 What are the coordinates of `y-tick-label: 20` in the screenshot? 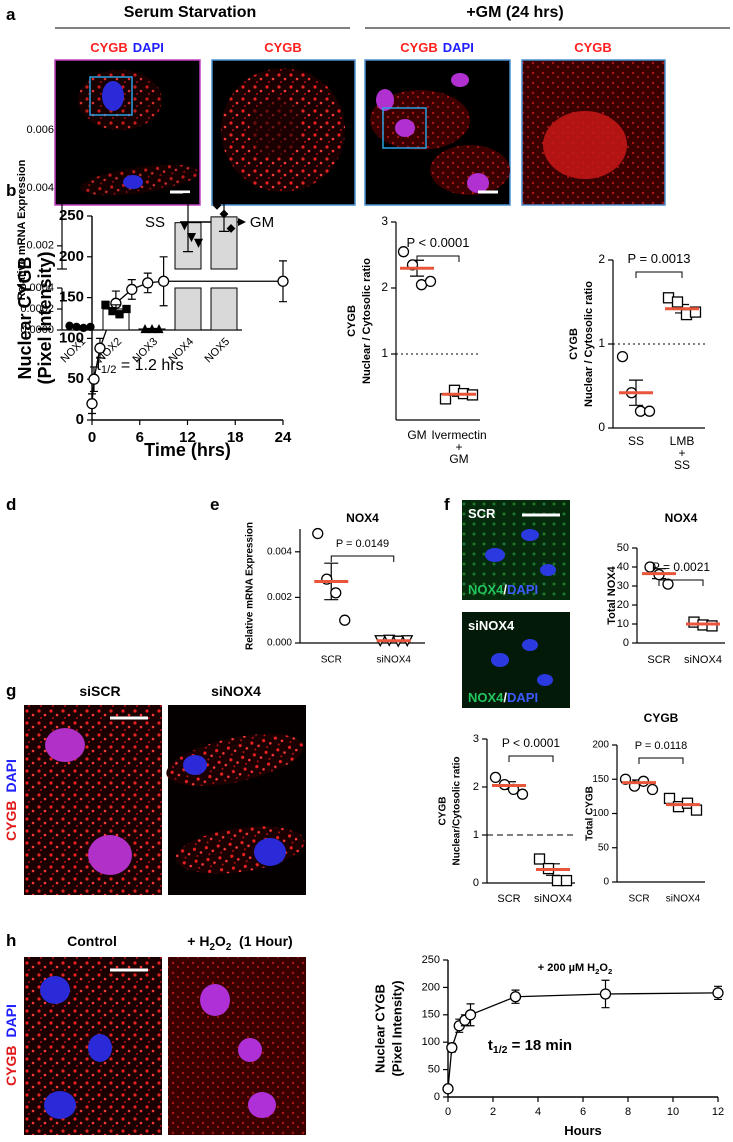 It's located at (623, 605).